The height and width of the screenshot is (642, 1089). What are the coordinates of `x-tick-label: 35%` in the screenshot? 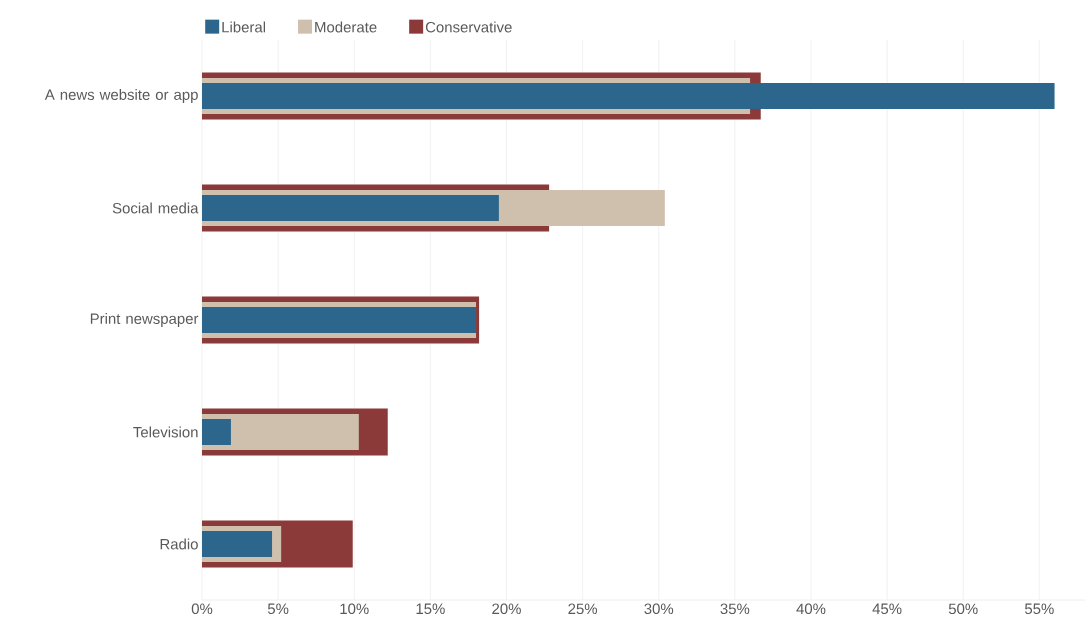 It's located at (735, 609).